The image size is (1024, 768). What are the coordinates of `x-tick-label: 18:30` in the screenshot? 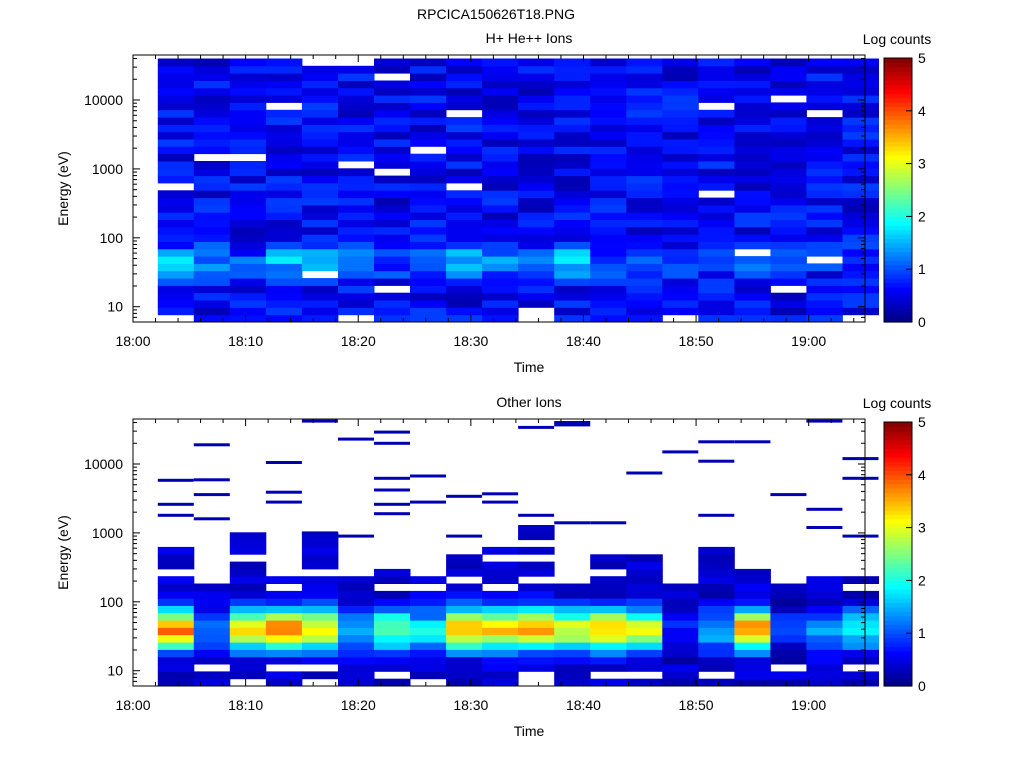 It's located at (470, 705).